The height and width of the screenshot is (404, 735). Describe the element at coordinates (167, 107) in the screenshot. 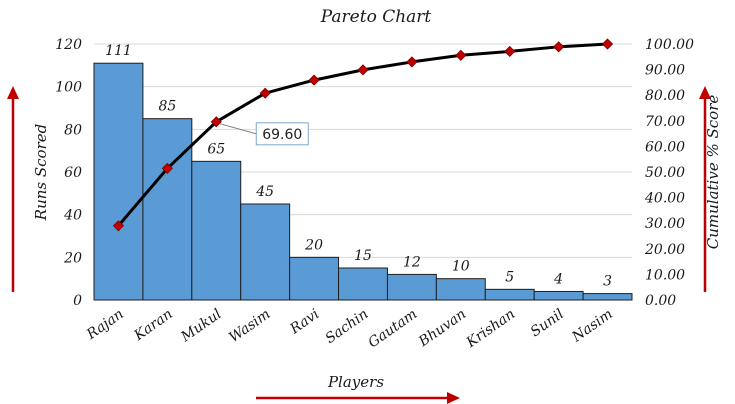

I see `bar-data-label: 85` at that location.